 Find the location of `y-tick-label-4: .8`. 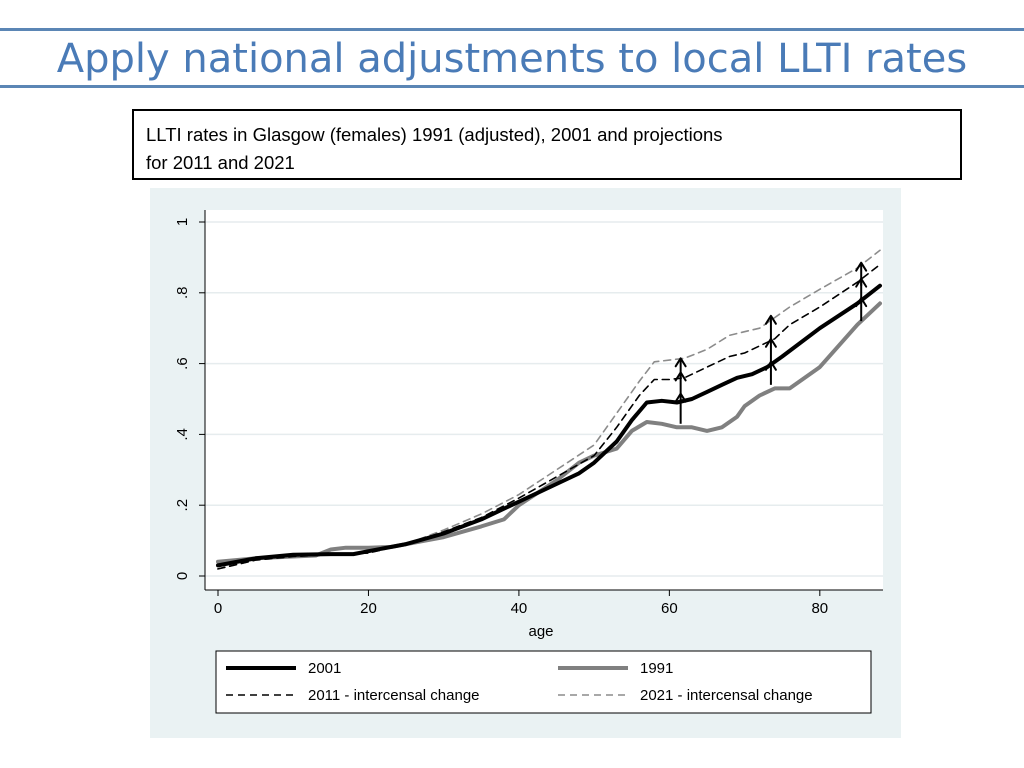

y-tick-label-4: .8 is located at coordinates (182, 293).